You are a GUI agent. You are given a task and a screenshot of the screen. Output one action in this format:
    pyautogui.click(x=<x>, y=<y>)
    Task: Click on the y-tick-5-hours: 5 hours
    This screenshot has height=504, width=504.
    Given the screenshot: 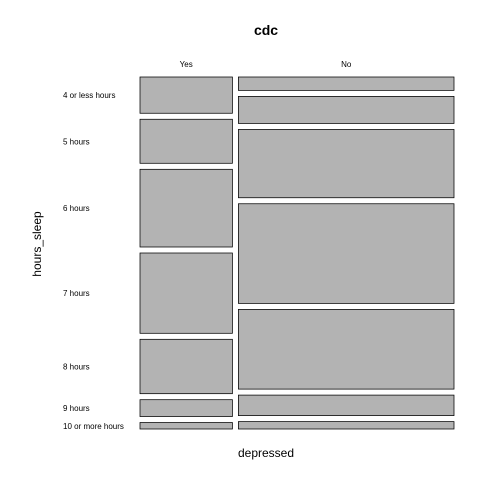 What is the action you would take?
    pyautogui.click(x=76, y=141)
    